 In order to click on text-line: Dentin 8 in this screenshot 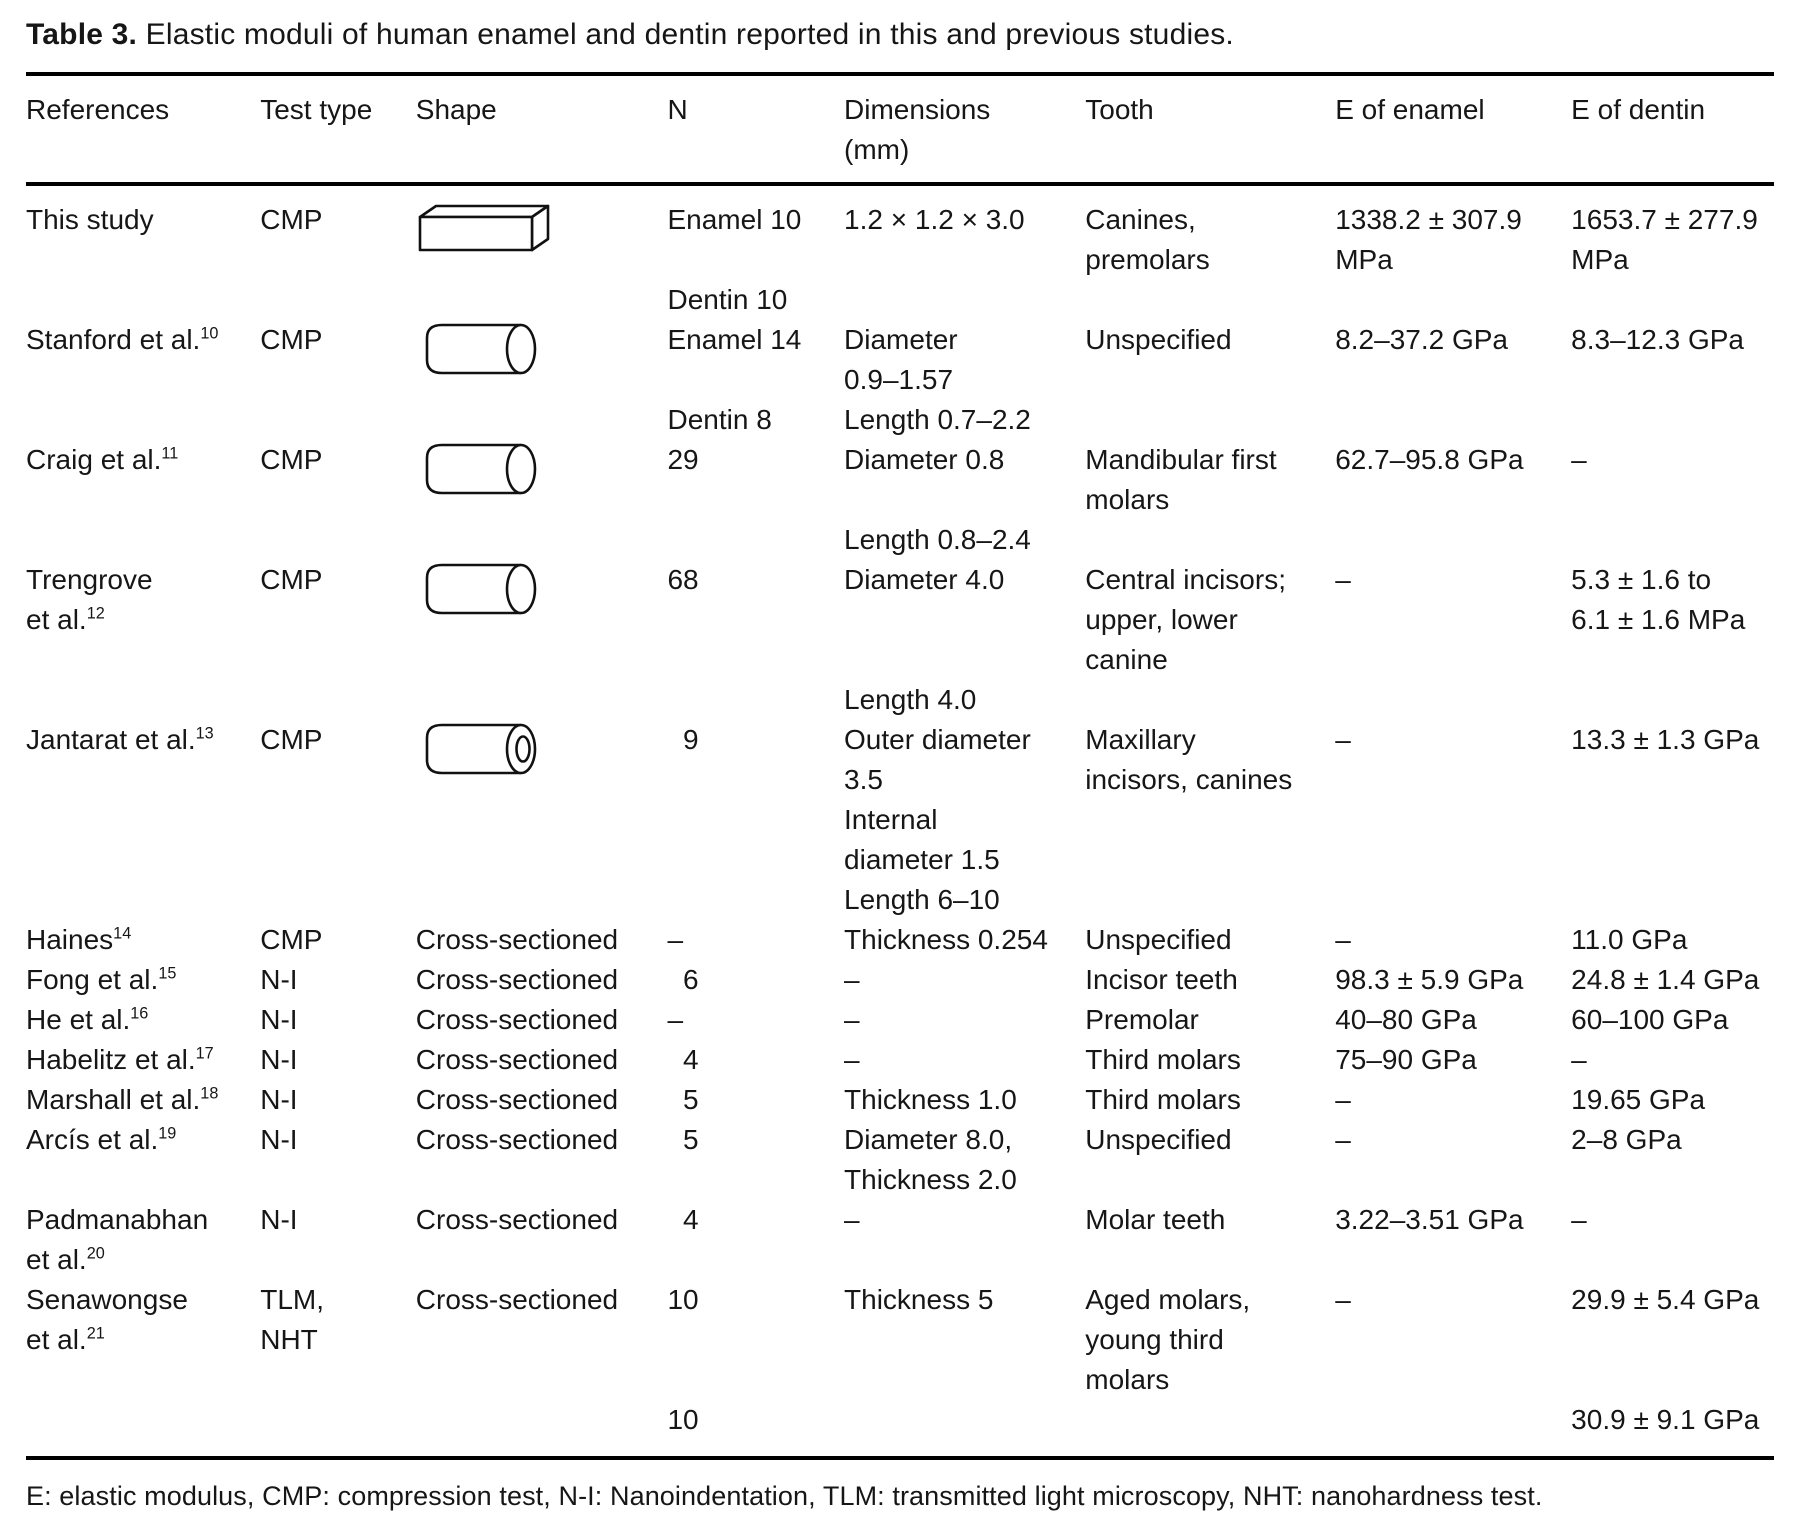, I will do `click(719, 419)`.